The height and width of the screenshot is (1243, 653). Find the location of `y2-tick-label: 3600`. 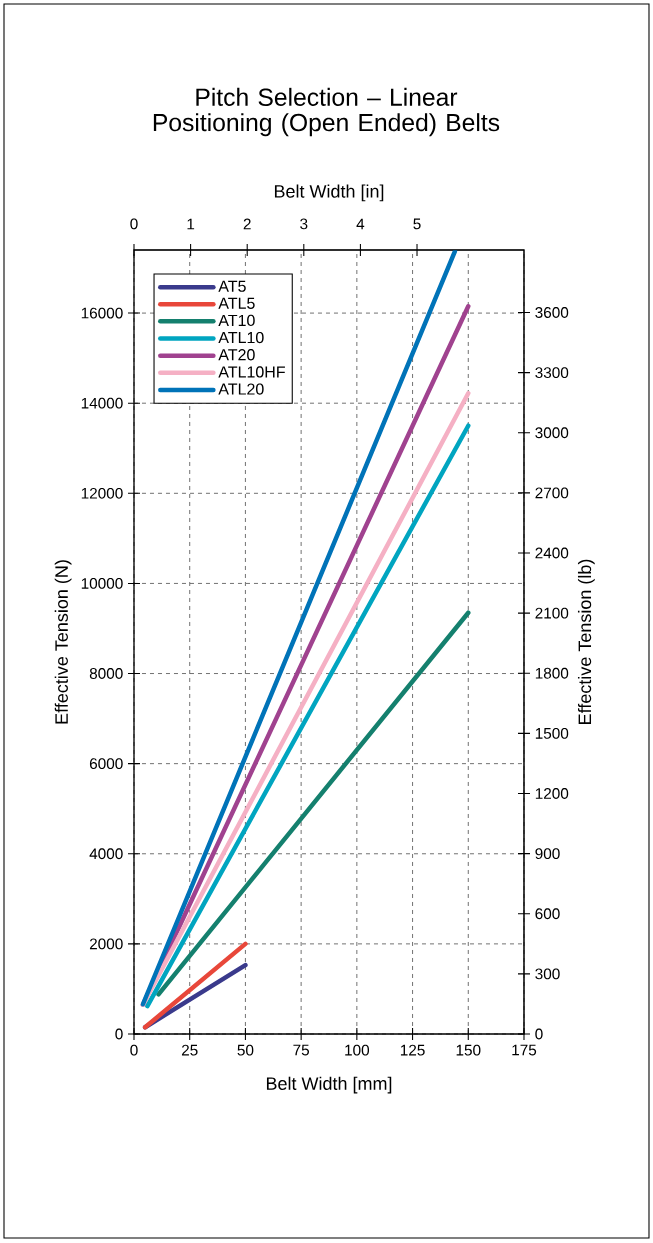

y2-tick-label: 3600 is located at coordinates (552, 312).